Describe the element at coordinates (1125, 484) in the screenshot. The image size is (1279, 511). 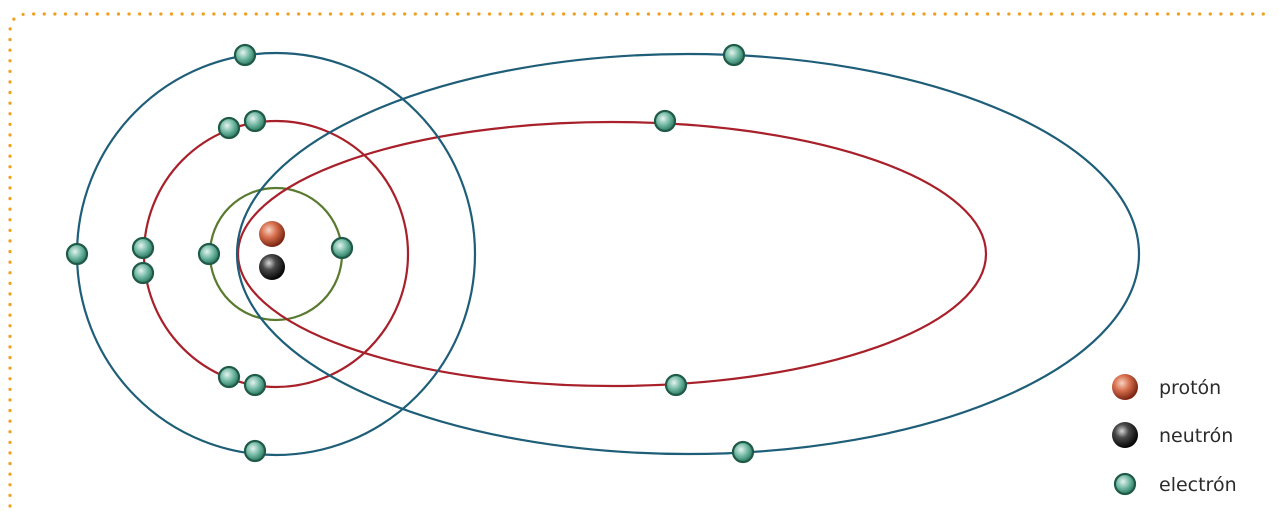
I see `legend-electron-icon` at that location.